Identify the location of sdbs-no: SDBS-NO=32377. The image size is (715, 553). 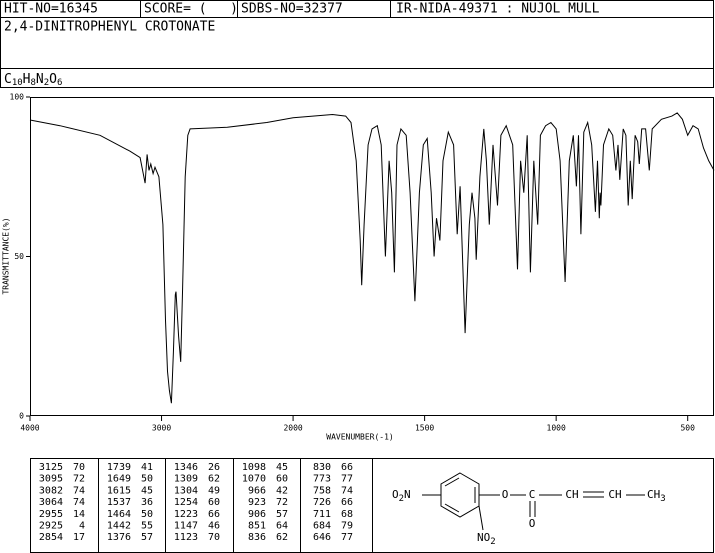
(292, 9).